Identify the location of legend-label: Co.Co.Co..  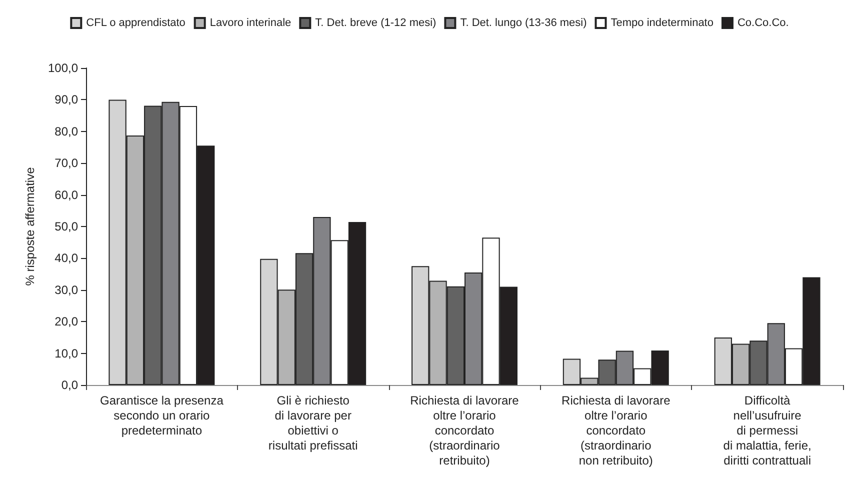
(763, 23).